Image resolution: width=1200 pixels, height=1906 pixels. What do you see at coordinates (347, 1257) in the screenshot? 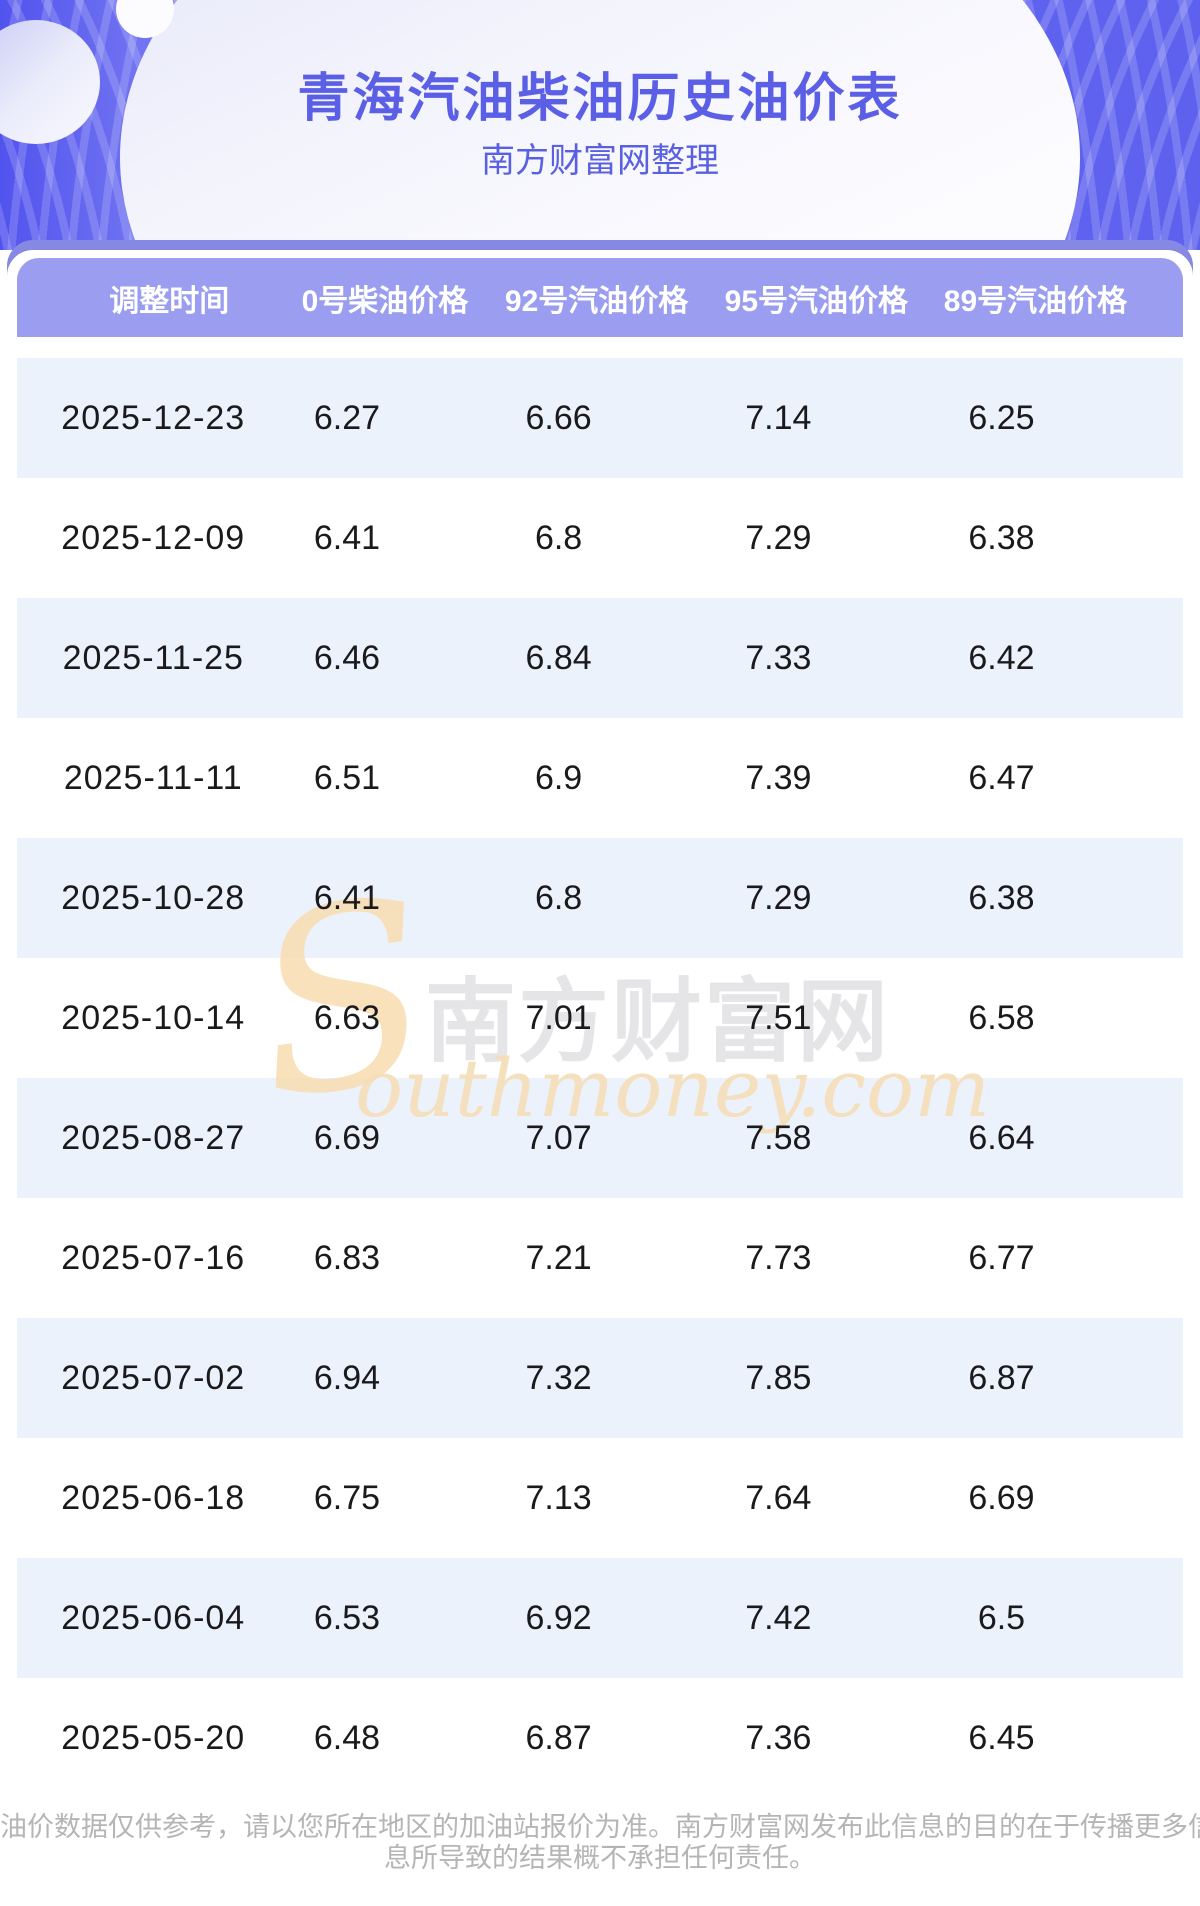
I see `price-cell: 6.83` at bounding box center [347, 1257].